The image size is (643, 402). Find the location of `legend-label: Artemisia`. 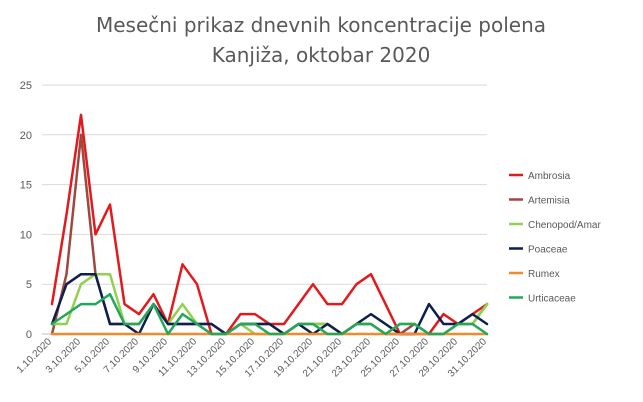

legend-label: Artemisia is located at coordinates (549, 201).